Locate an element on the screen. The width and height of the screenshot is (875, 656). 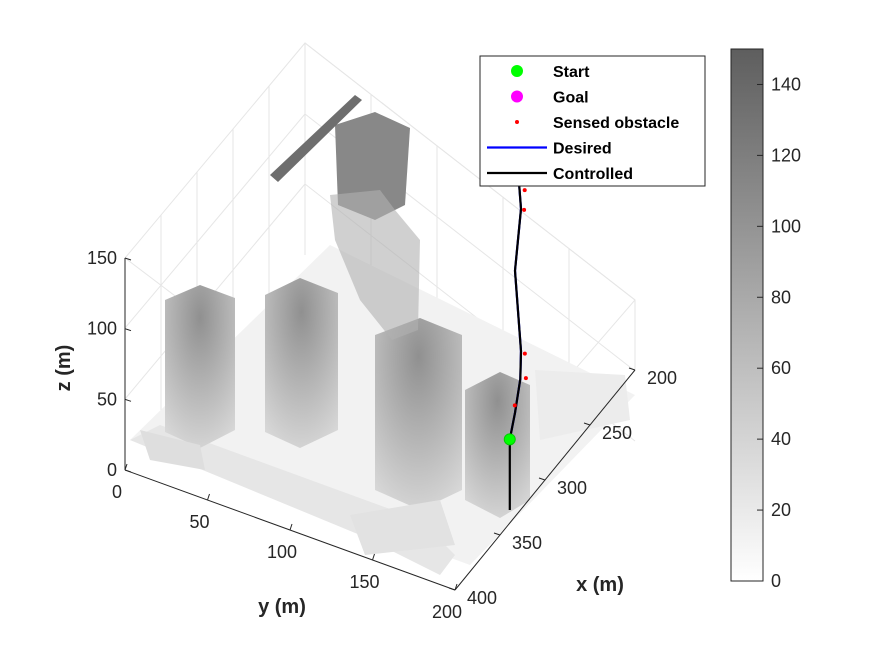
colorbar-tick-label: 140 is located at coordinates (786, 84).